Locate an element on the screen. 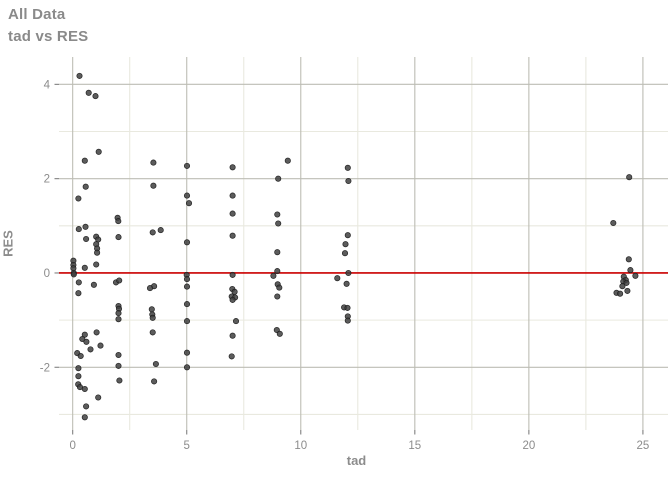  x-tick-label: 25 is located at coordinates (643, 446).